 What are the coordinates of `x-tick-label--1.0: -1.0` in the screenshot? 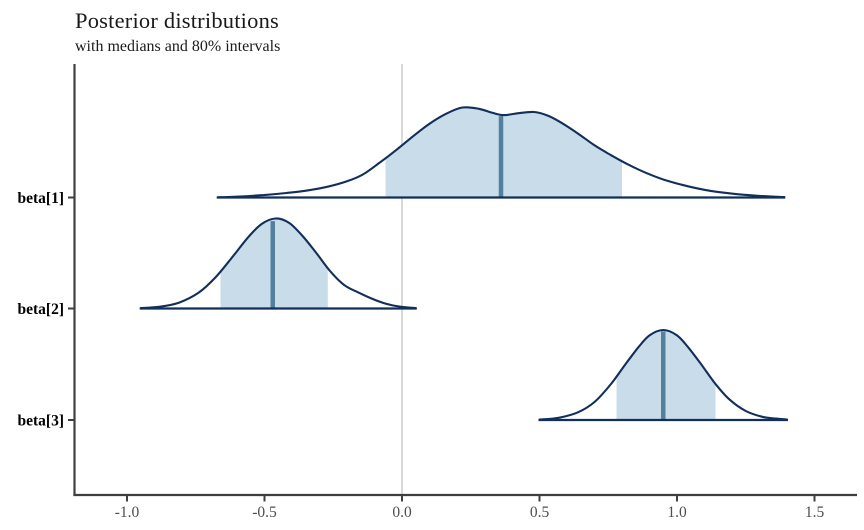 It's located at (127, 512).